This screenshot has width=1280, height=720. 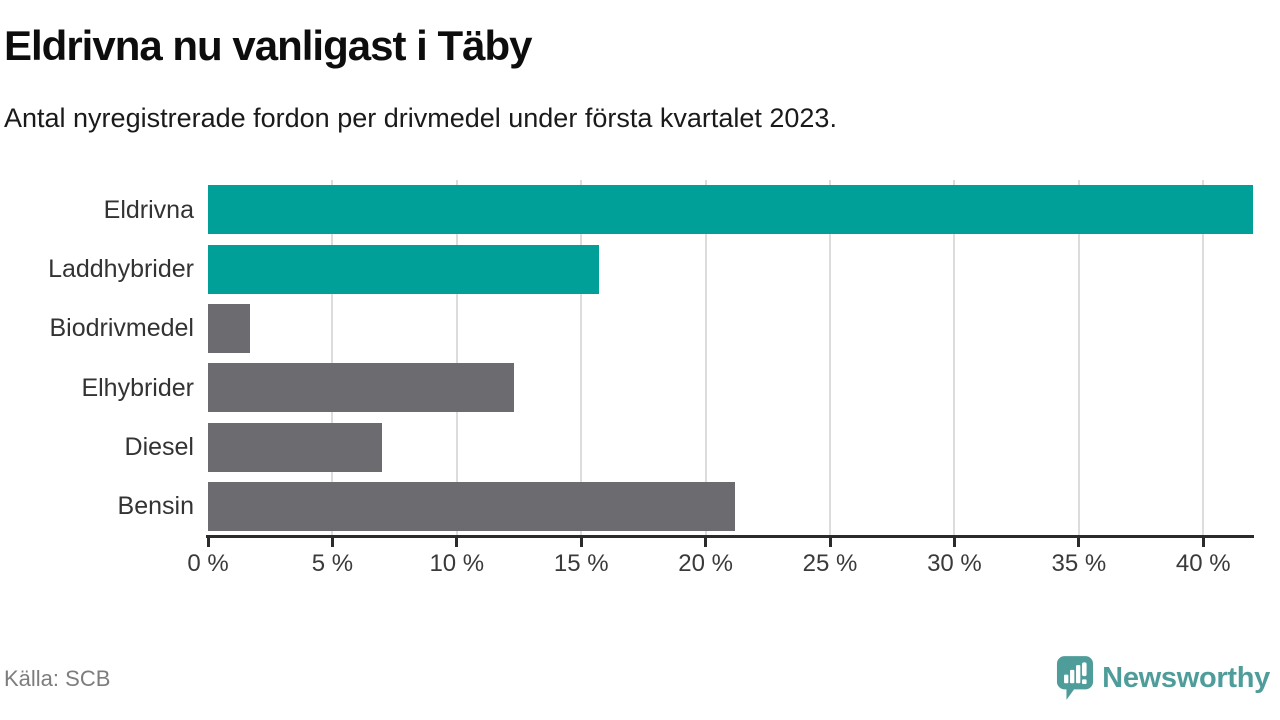 I want to click on category-label: Diesel, so click(x=159, y=447).